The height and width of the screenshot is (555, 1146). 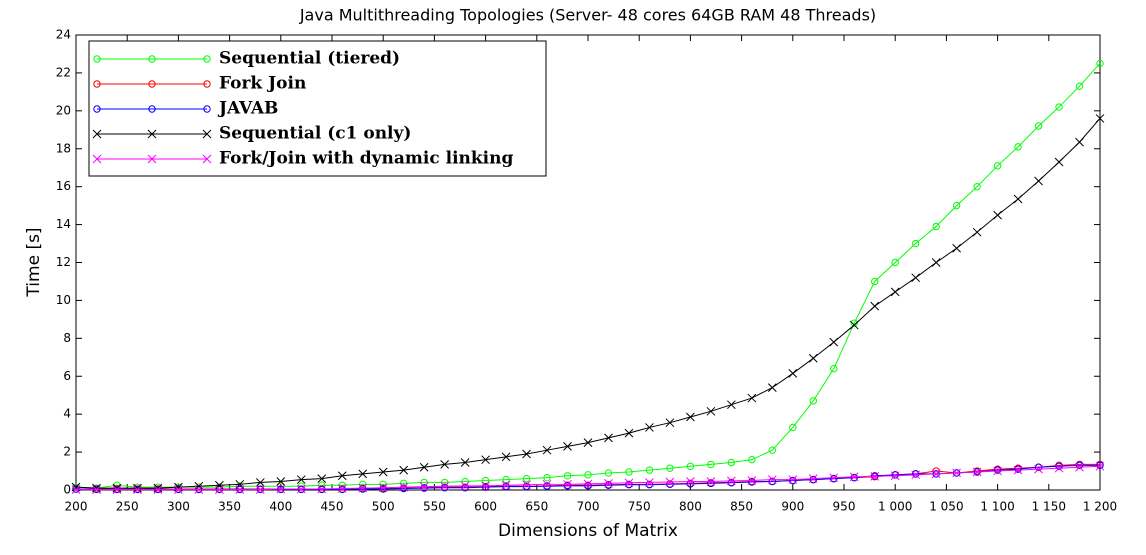 I want to click on y-tick-label: 16, so click(x=63, y=186).